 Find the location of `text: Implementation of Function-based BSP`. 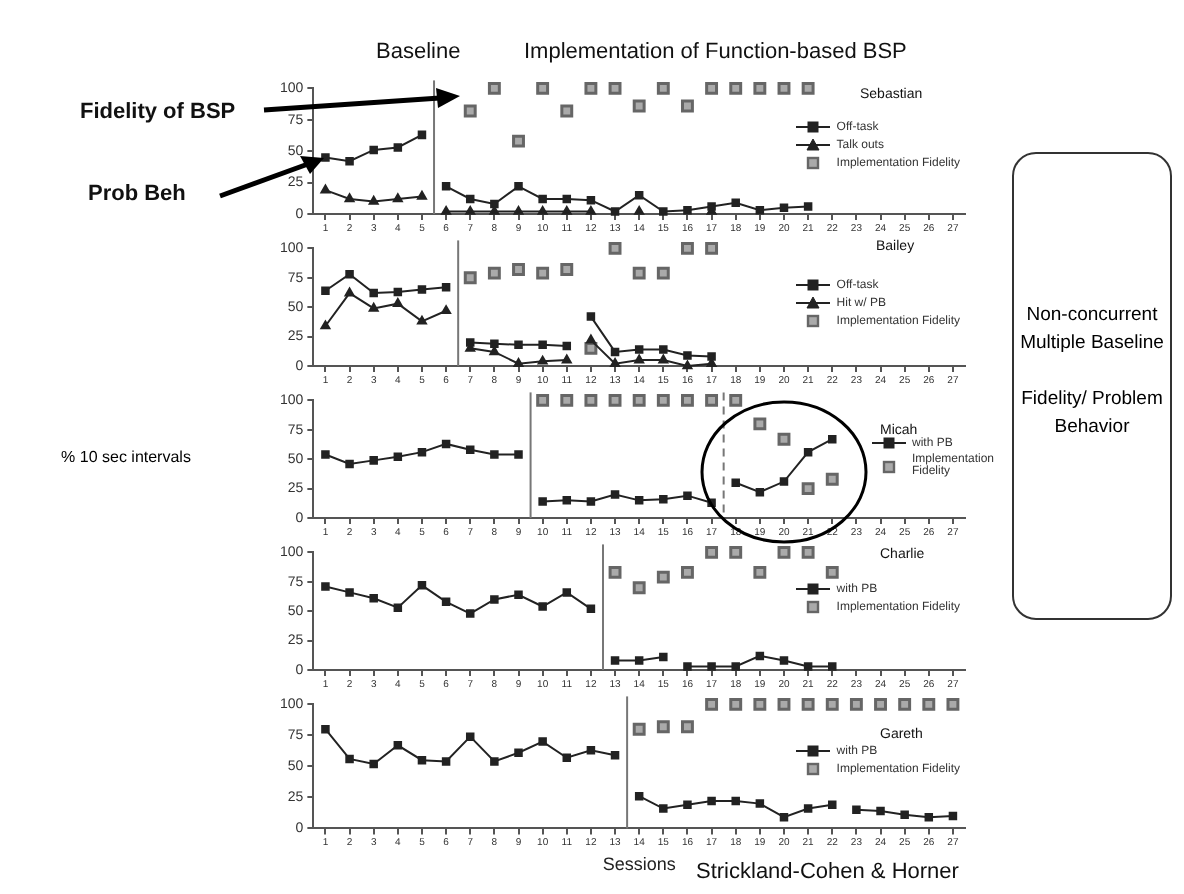

text: Implementation of Function-based BSP is located at coordinates (715, 52).